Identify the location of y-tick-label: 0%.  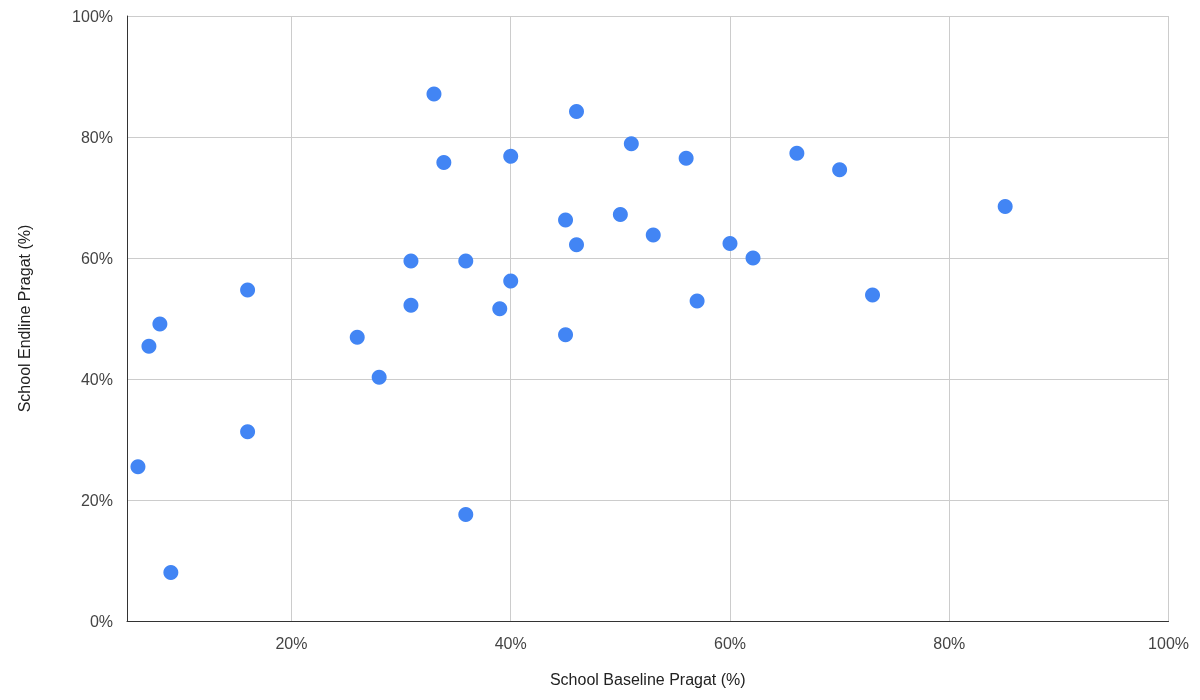
(101, 621).